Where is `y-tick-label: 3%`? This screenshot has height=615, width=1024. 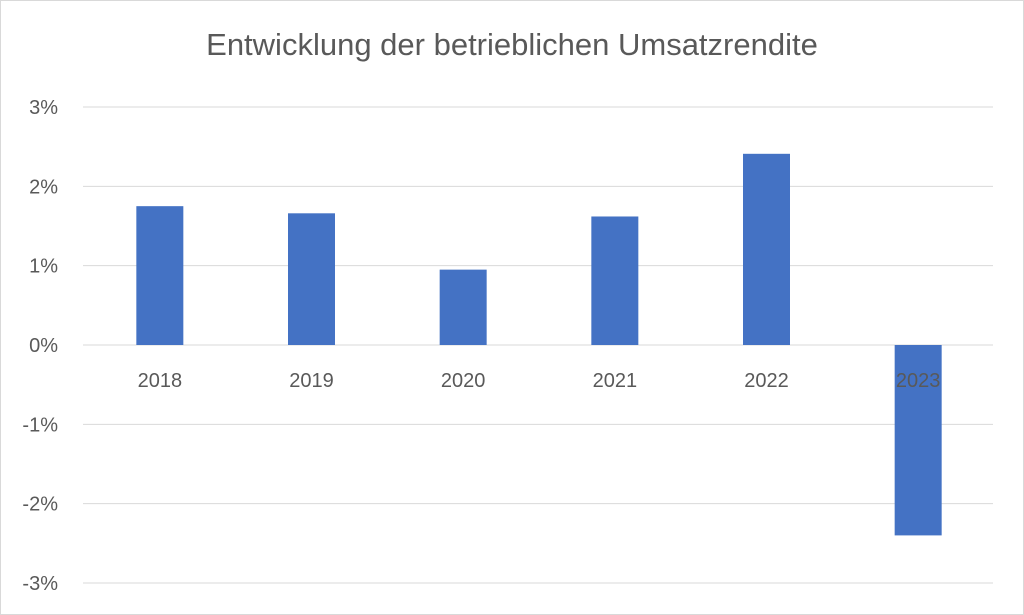 y-tick-label: 3% is located at coordinates (43, 108).